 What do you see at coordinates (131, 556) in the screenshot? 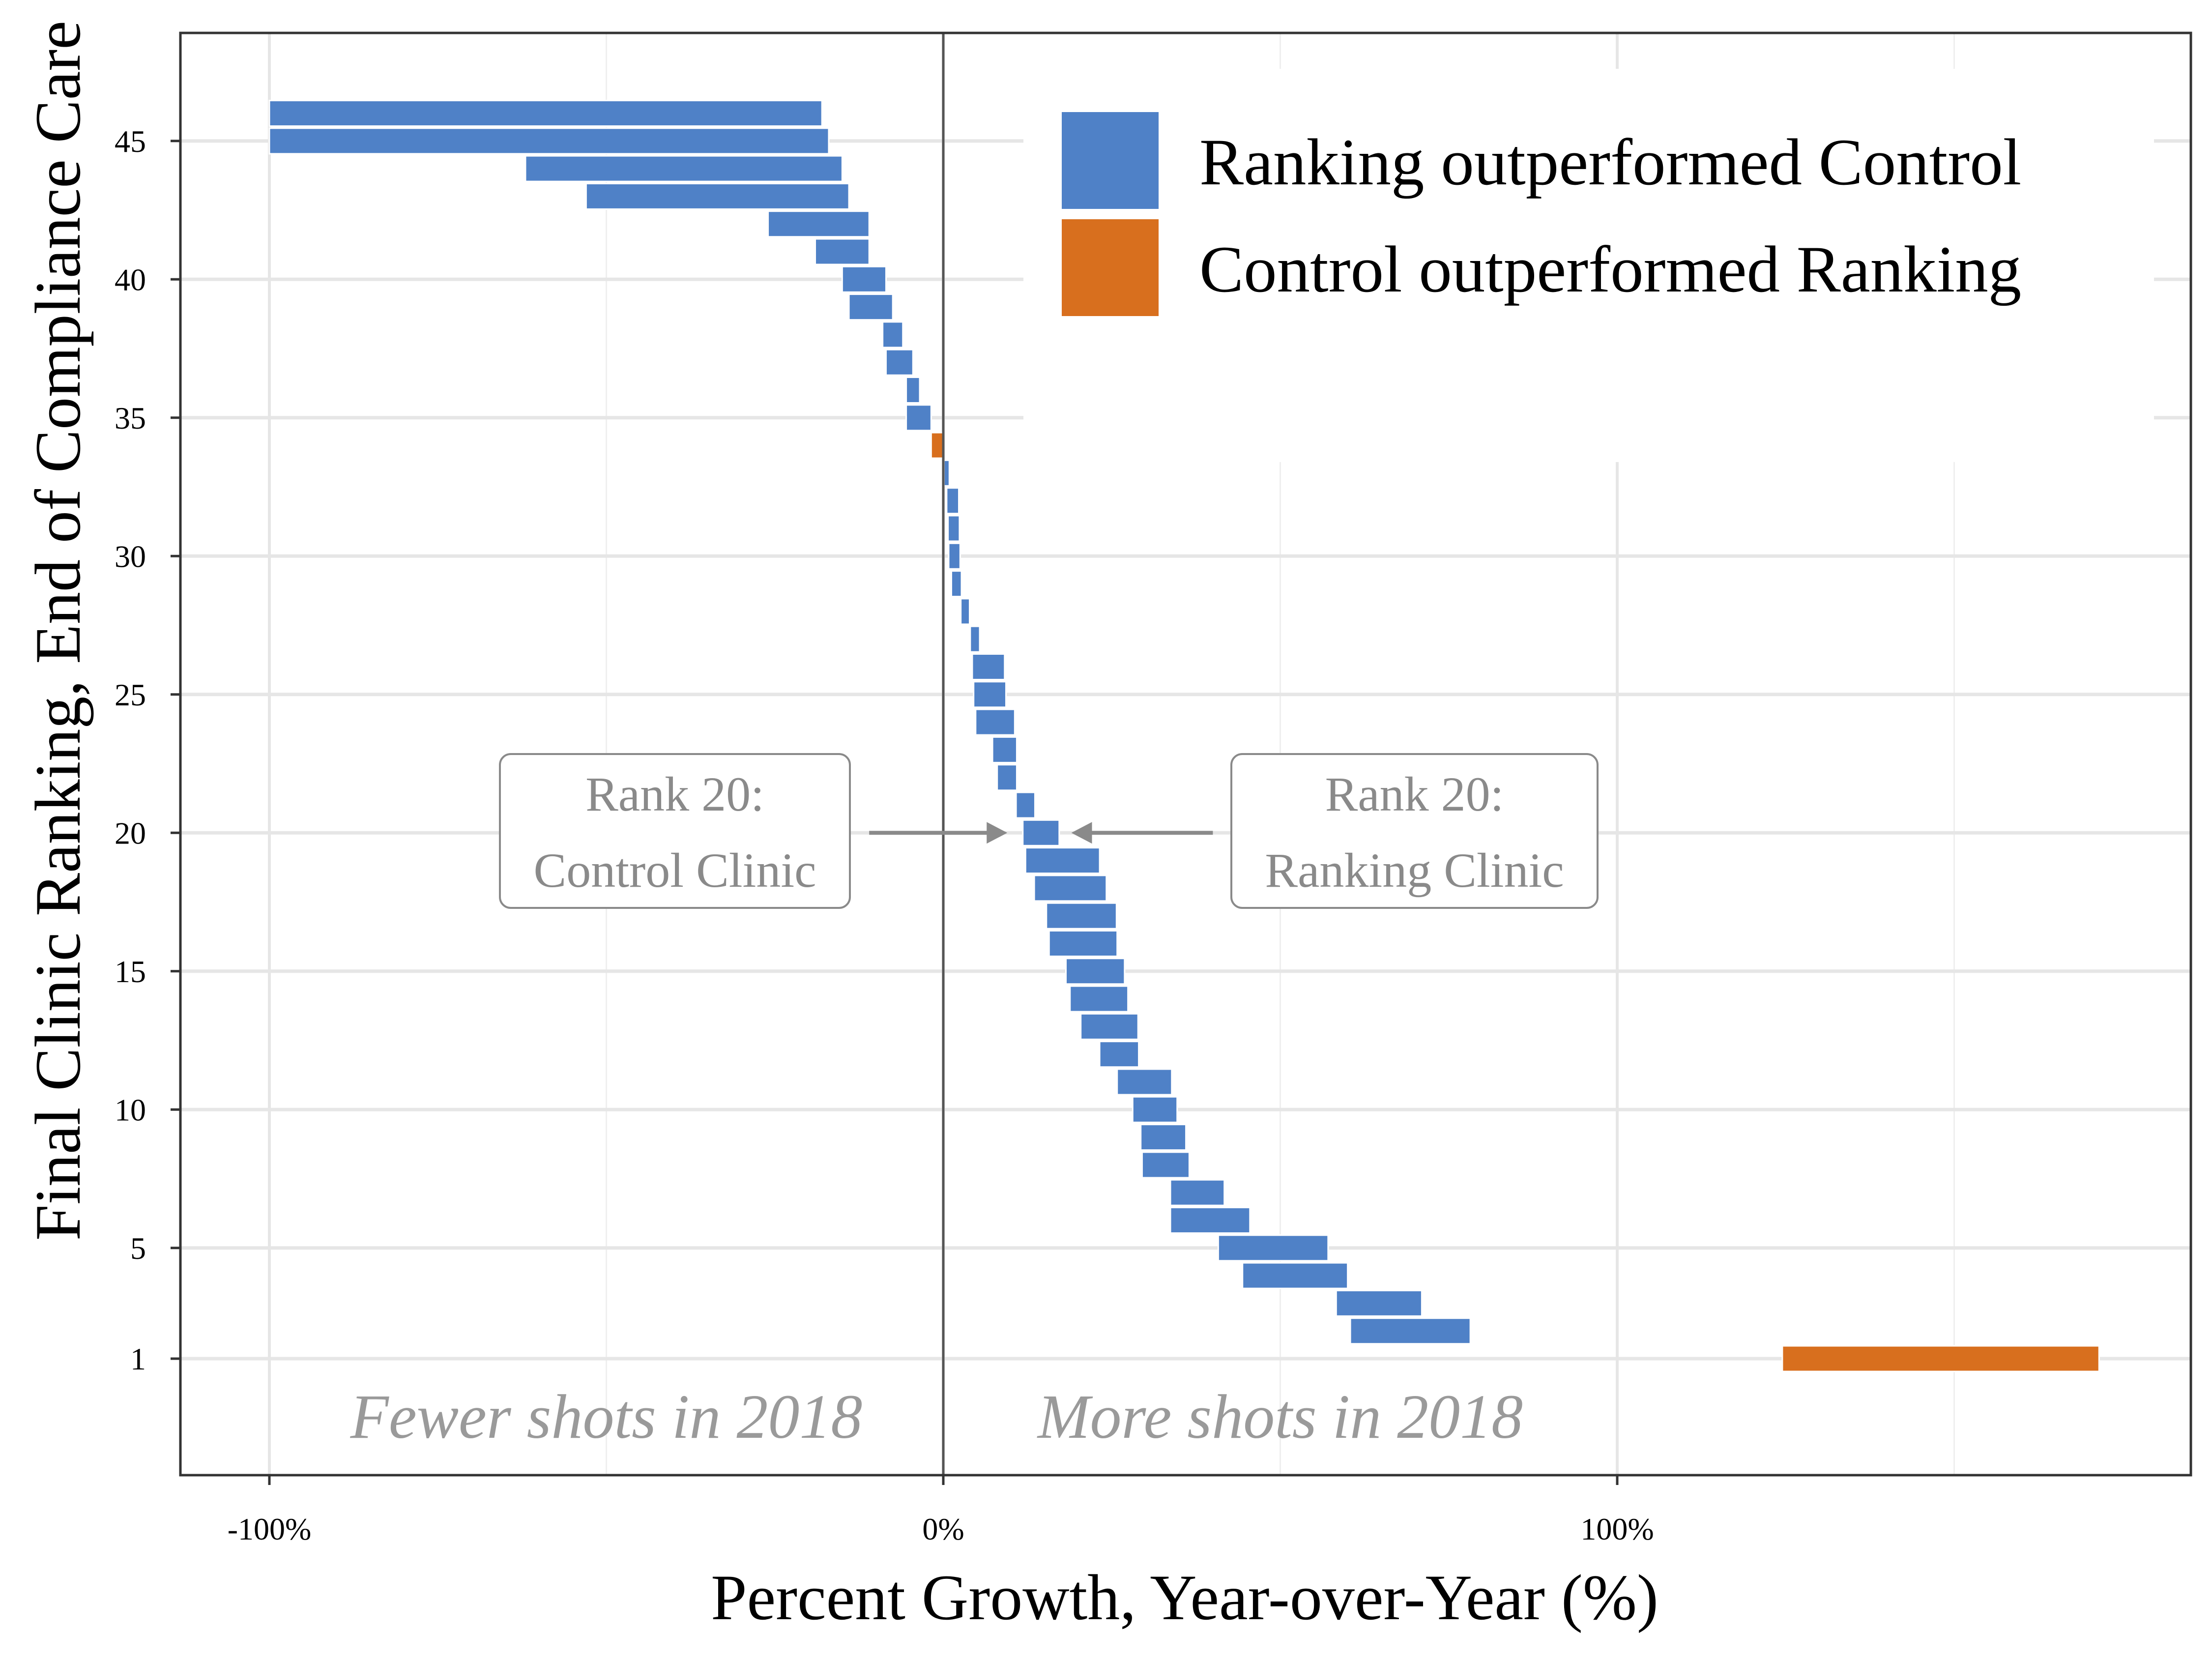
I see `y-tick-label: 30` at bounding box center [131, 556].